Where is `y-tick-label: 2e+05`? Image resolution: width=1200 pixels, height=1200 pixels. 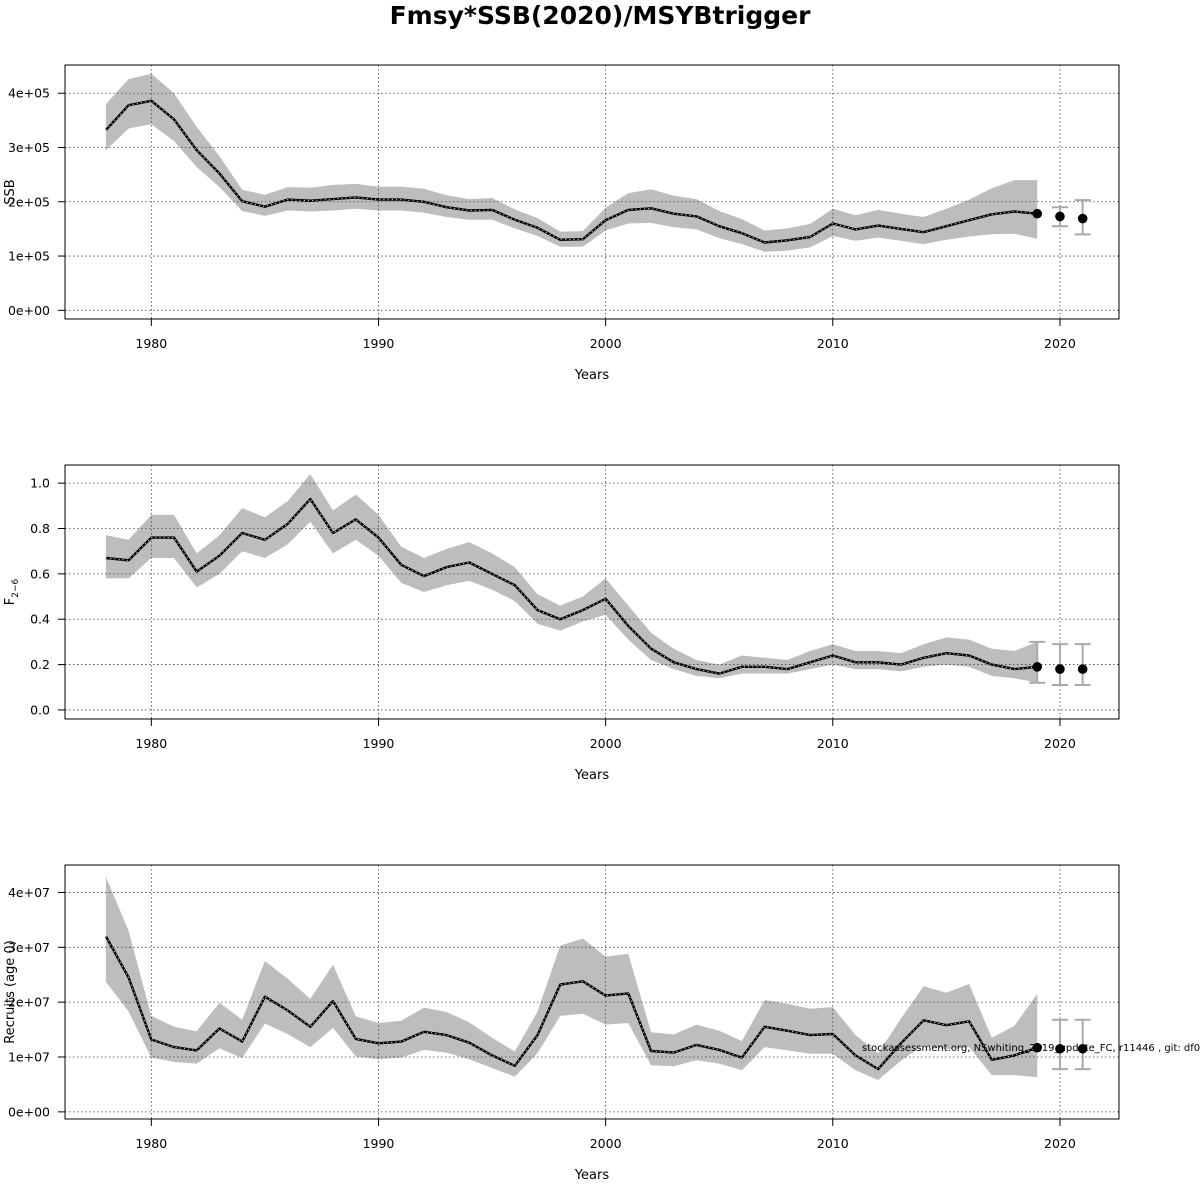
y-tick-label: 2e+05 is located at coordinates (29, 201).